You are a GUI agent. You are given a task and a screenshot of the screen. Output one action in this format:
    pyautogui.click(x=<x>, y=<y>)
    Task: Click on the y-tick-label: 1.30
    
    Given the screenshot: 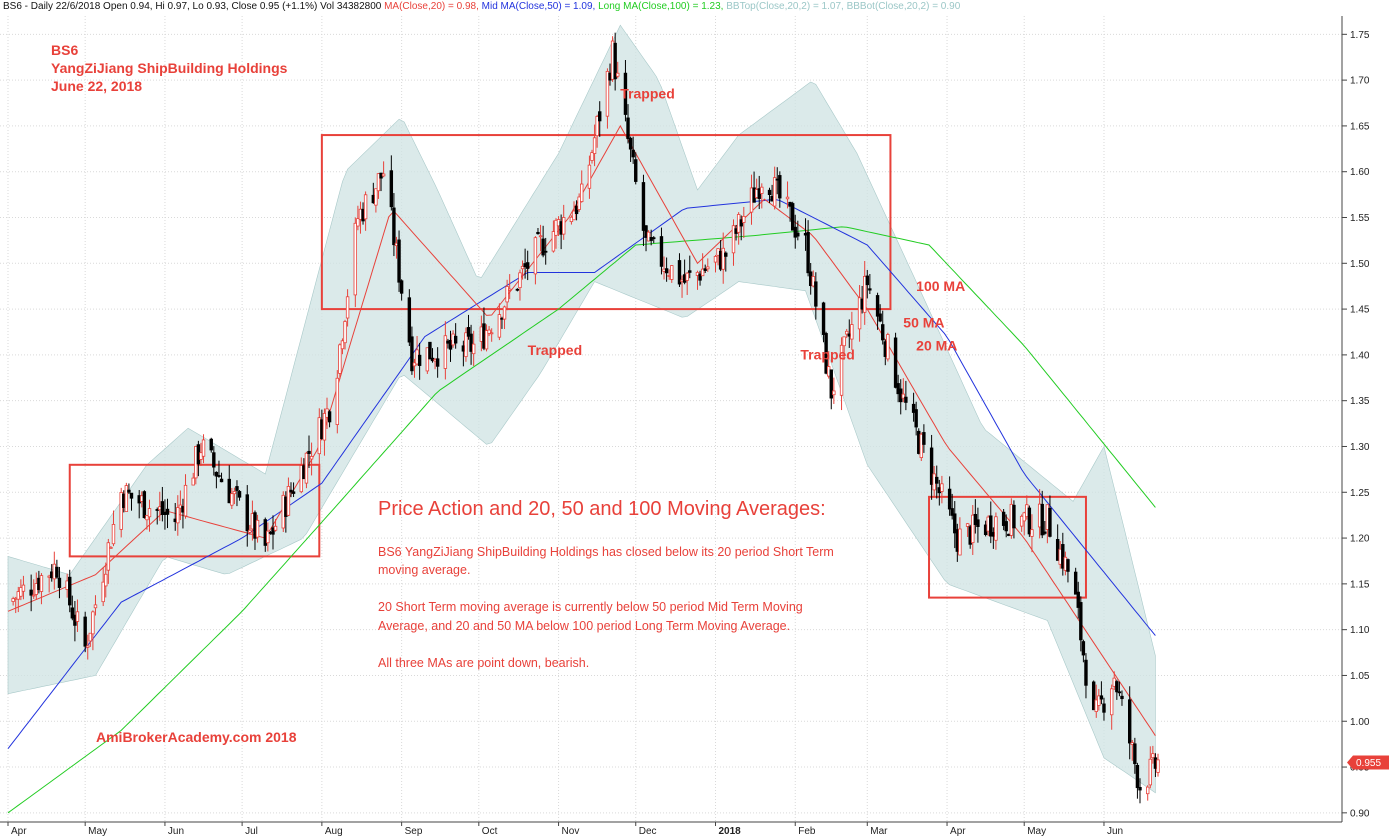 What is the action you would take?
    pyautogui.click(x=1360, y=447)
    